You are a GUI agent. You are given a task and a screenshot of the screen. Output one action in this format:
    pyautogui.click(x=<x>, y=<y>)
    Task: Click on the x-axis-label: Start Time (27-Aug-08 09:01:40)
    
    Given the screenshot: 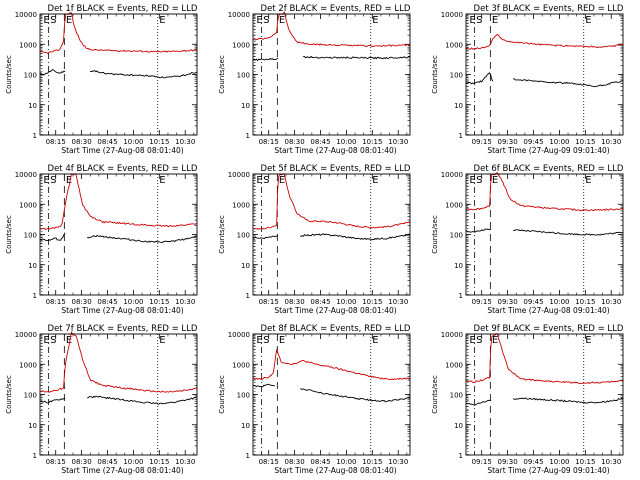 What is the action you would take?
    pyautogui.click(x=548, y=310)
    